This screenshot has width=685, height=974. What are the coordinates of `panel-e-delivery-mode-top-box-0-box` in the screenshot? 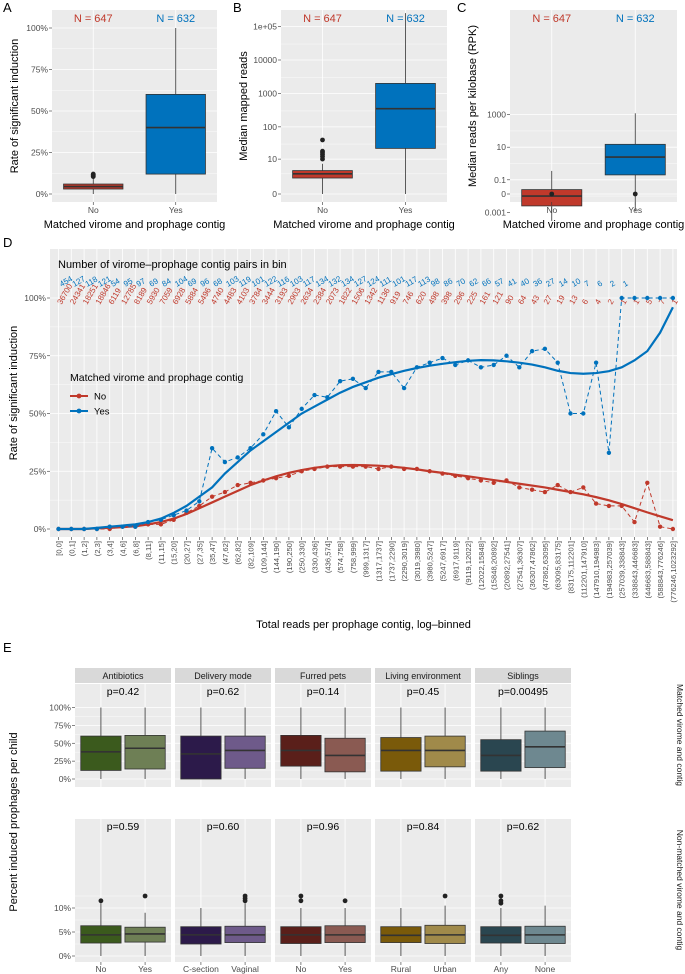 It's located at (201, 757).